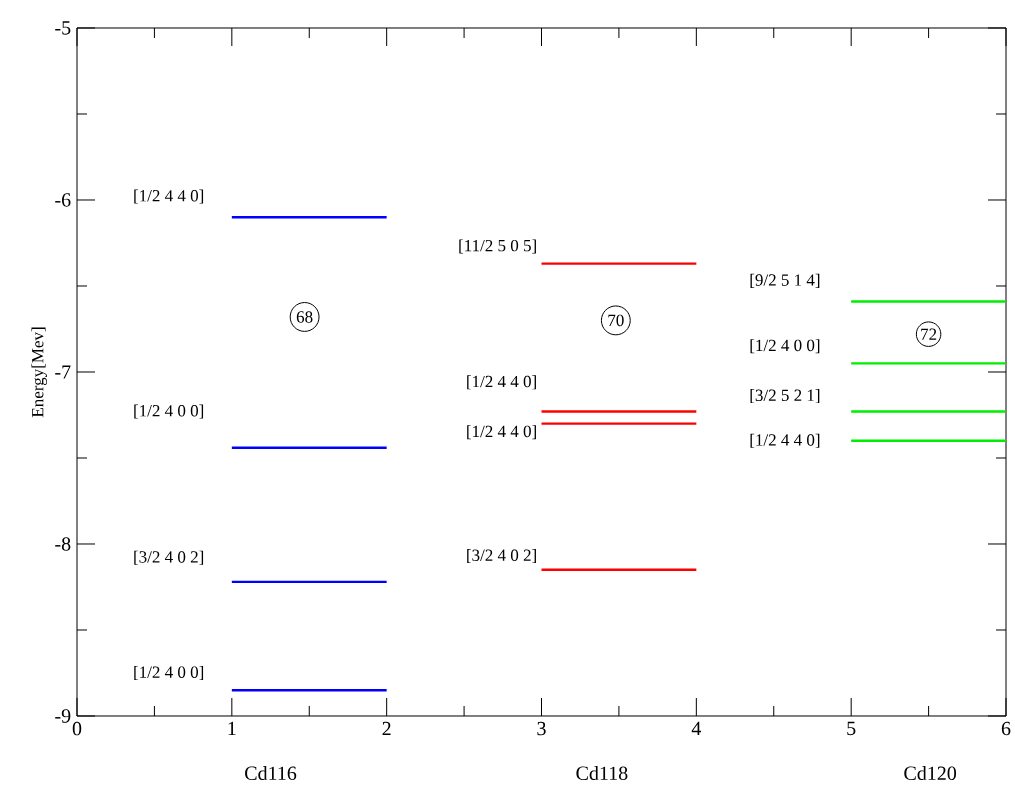  Describe the element at coordinates (232, 728) in the screenshot. I see `x-tick-label: 1` at that location.